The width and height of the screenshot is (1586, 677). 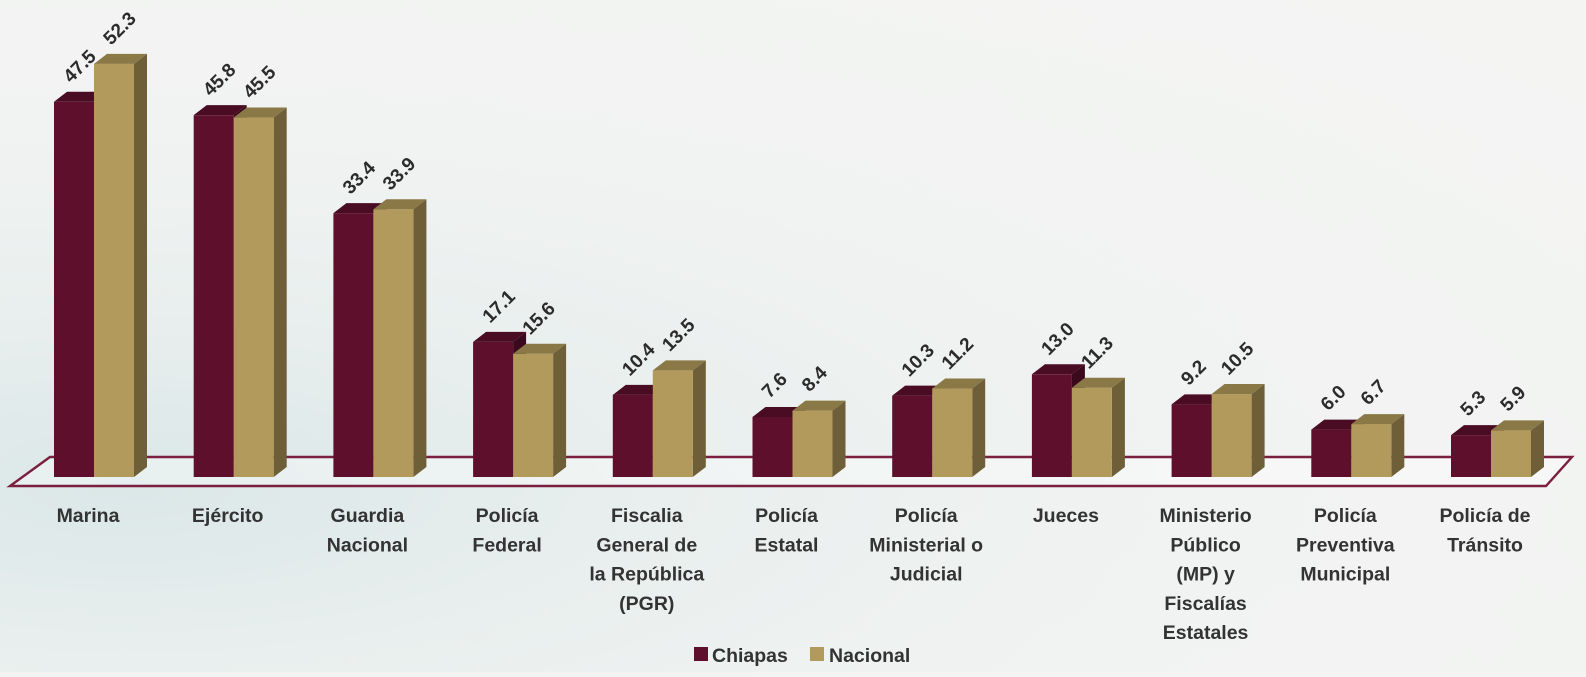 I want to click on data-label-nacional-8: 10.5, so click(x=1237, y=358).